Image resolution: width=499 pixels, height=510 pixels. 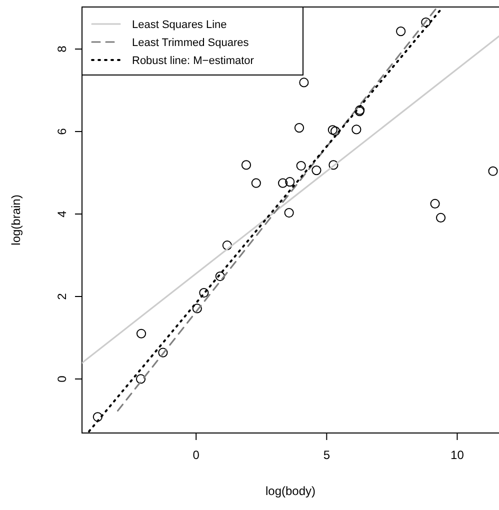 I want to click on x-axis-title: log(body), so click(x=290, y=491).